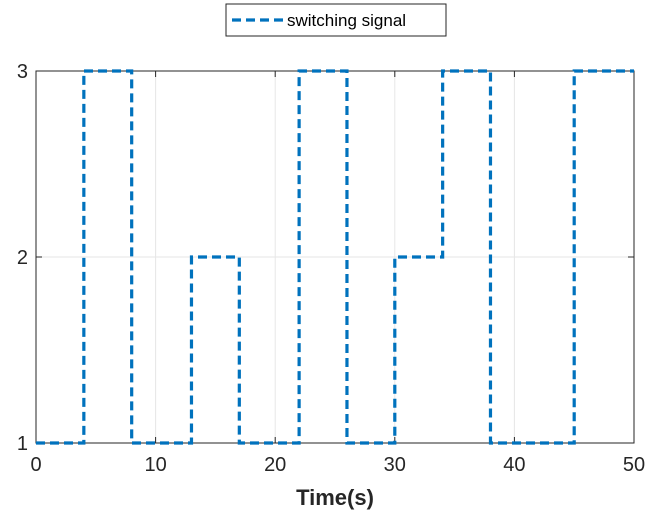 The image size is (653, 523). I want to click on legend: switching signal, so click(336, 20).